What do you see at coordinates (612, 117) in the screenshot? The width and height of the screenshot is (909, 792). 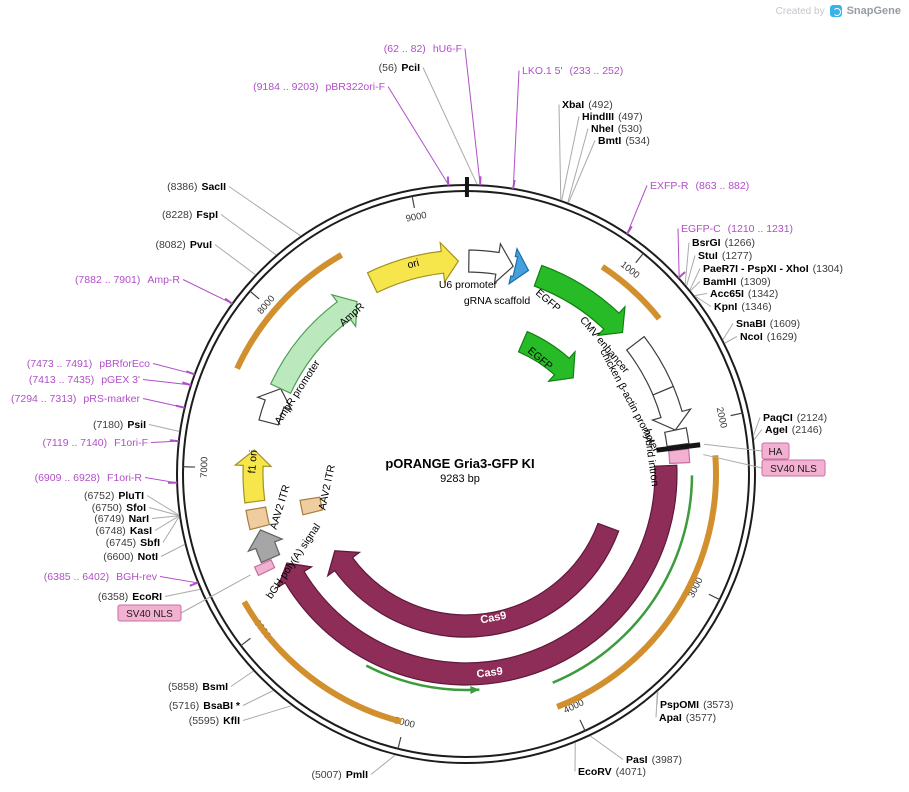 I see `callout-hindiii: HindIII (497)` at bounding box center [612, 117].